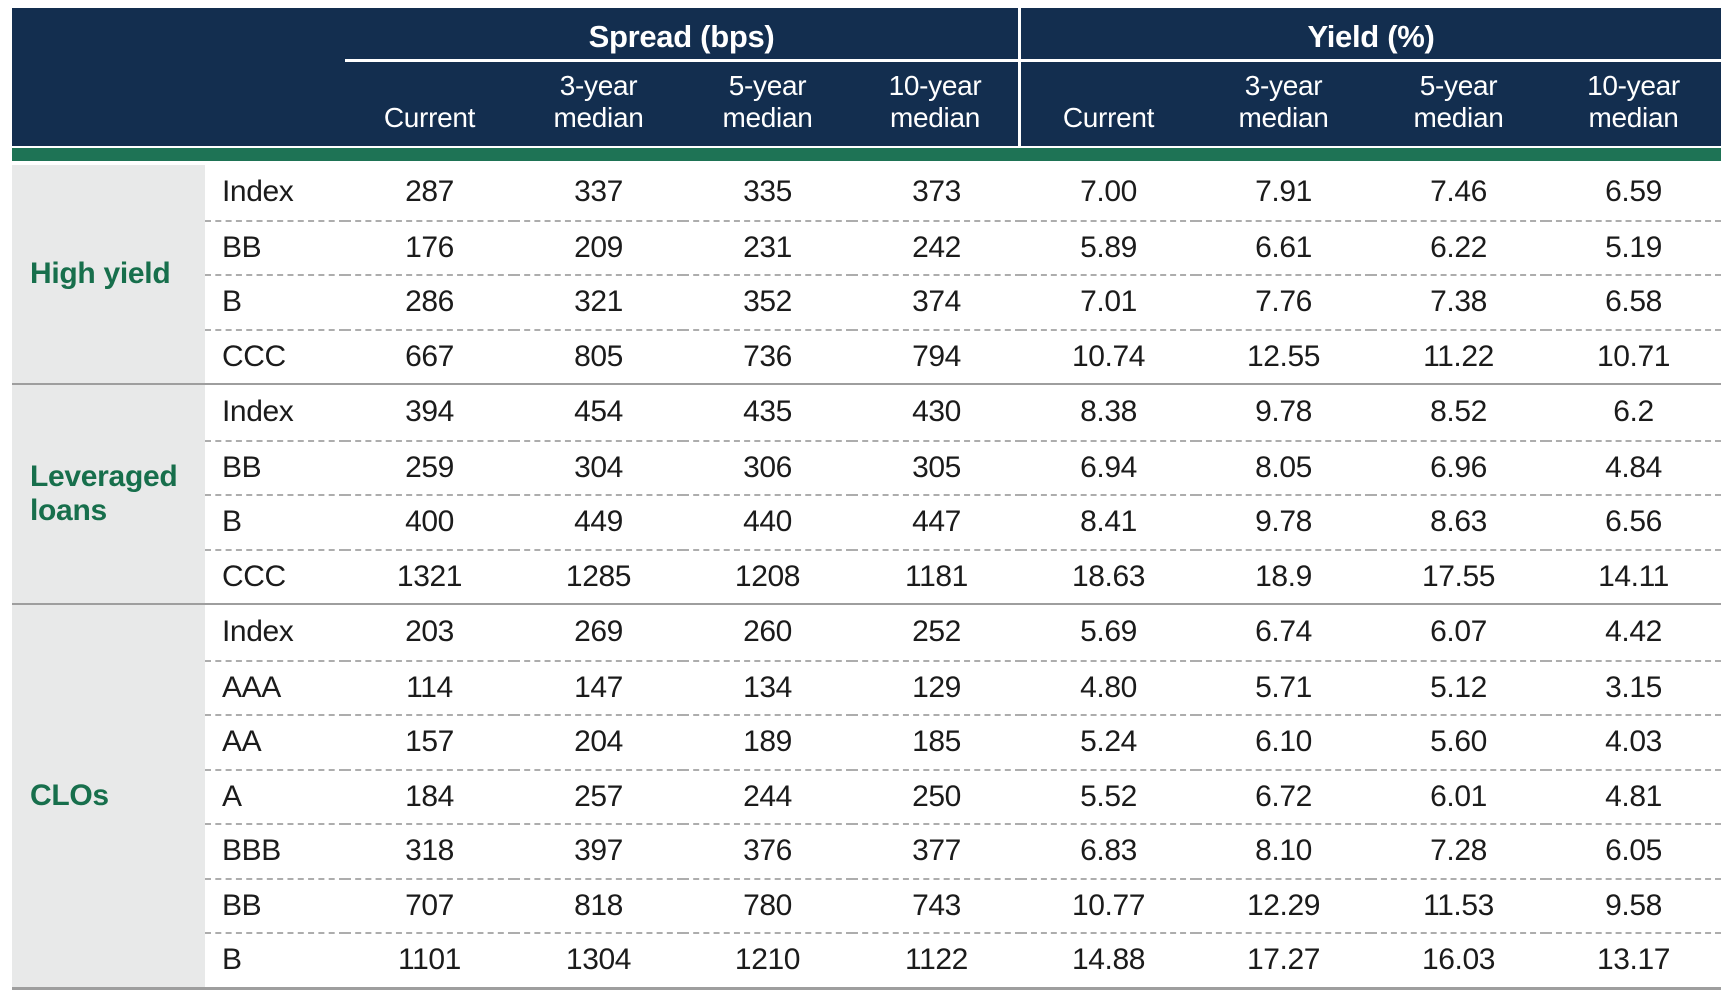 Image resolution: width=1729 pixels, height=1000 pixels. I want to click on yield-cell: 9.58, so click(1633, 905).